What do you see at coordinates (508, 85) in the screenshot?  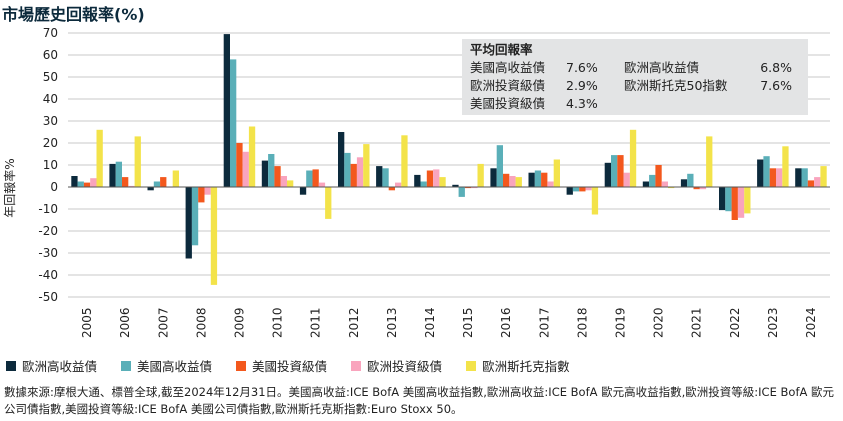 I see `avg-label: 歐洲投資級債` at bounding box center [508, 85].